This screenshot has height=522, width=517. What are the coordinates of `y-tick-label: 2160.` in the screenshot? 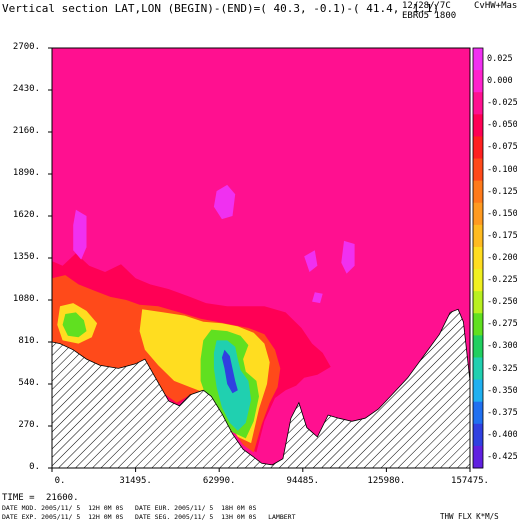 It's located at (26, 131).